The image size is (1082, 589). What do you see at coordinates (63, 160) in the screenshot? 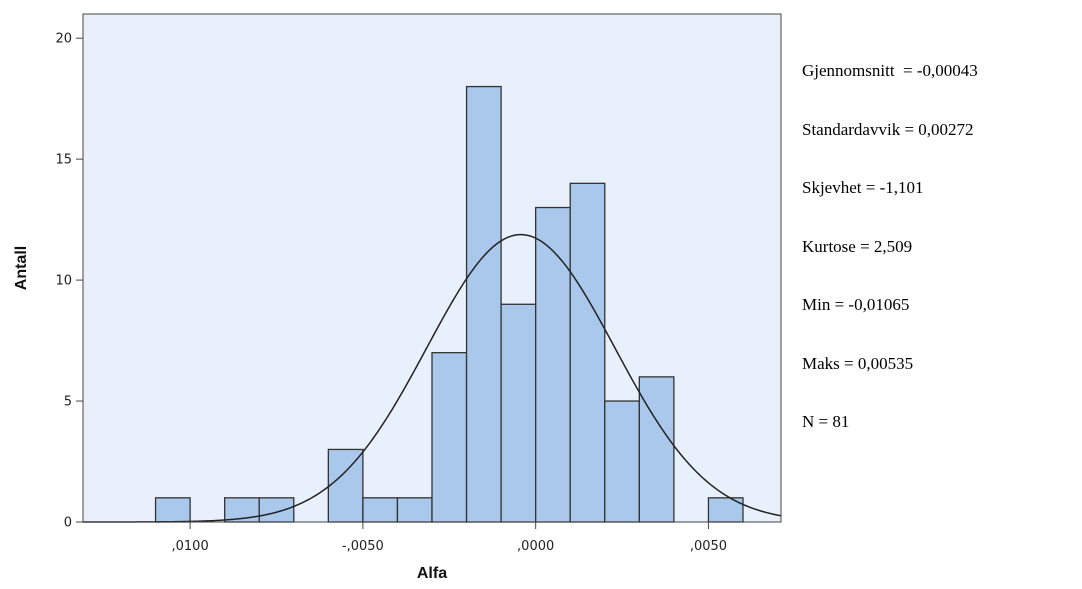
I see `y-tick-label: 15` at bounding box center [63, 160].